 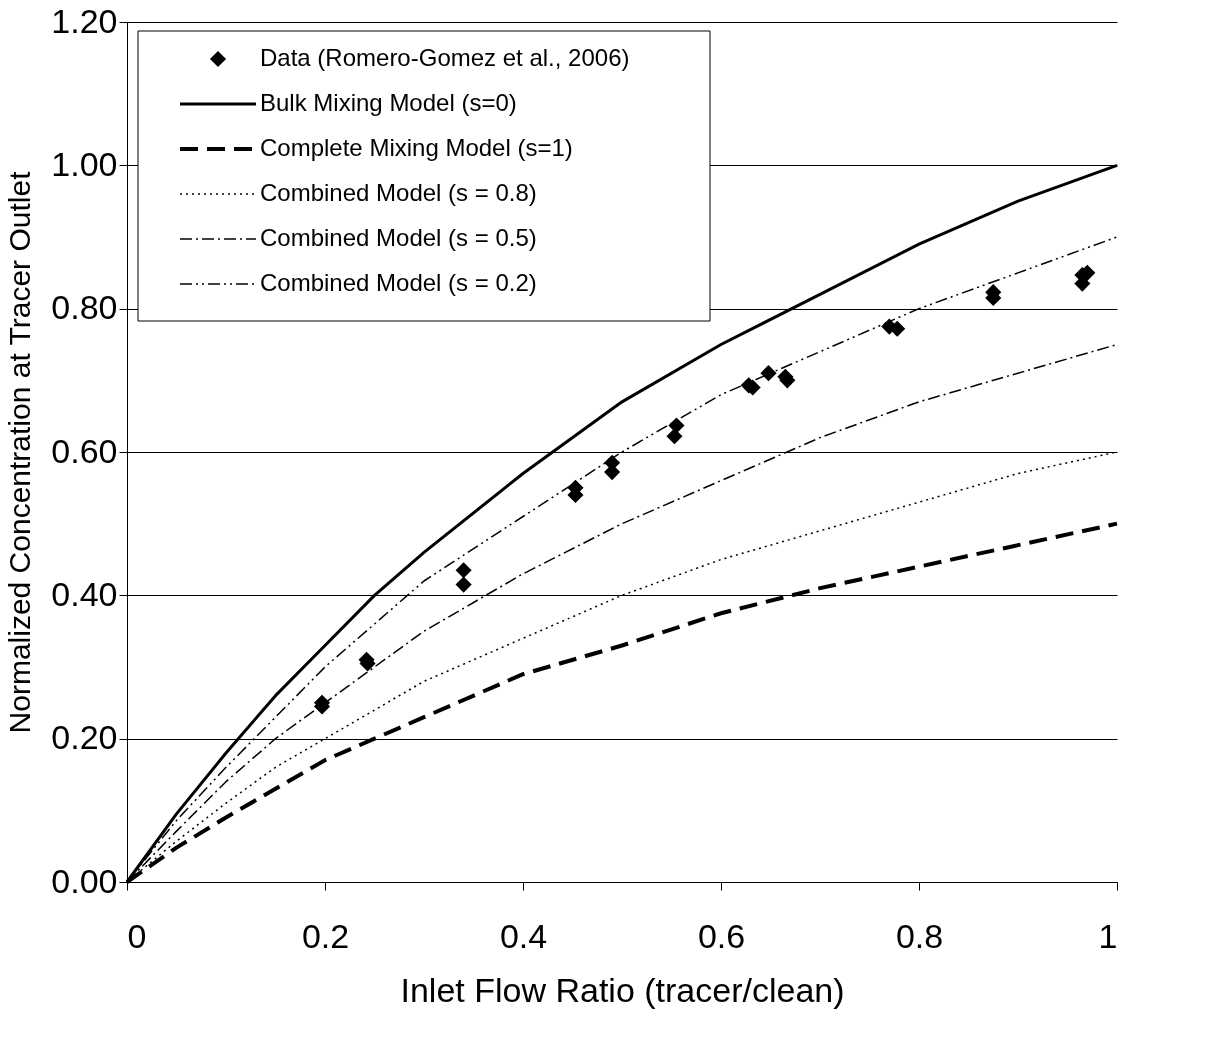 I want to click on x-tick-label: 0.8, so click(x=919, y=935).